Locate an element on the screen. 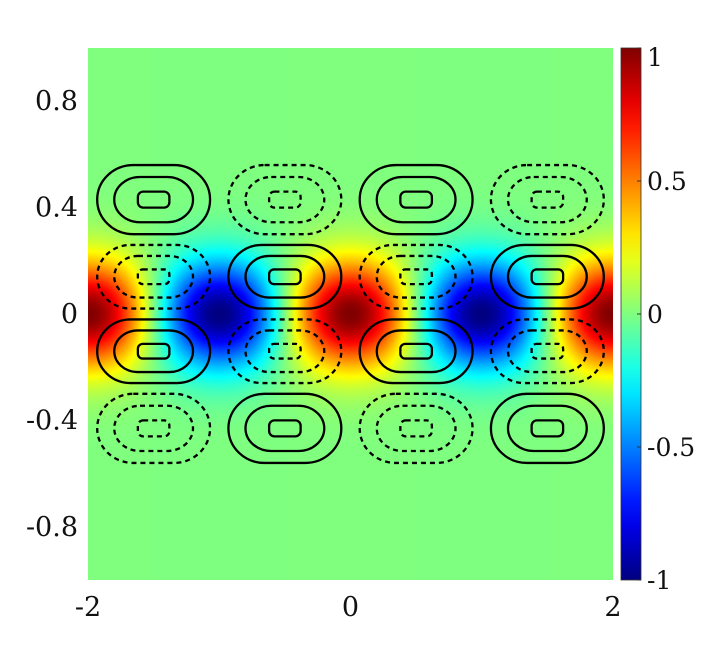  y-tick-label: -0.4 is located at coordinates (52, 420).